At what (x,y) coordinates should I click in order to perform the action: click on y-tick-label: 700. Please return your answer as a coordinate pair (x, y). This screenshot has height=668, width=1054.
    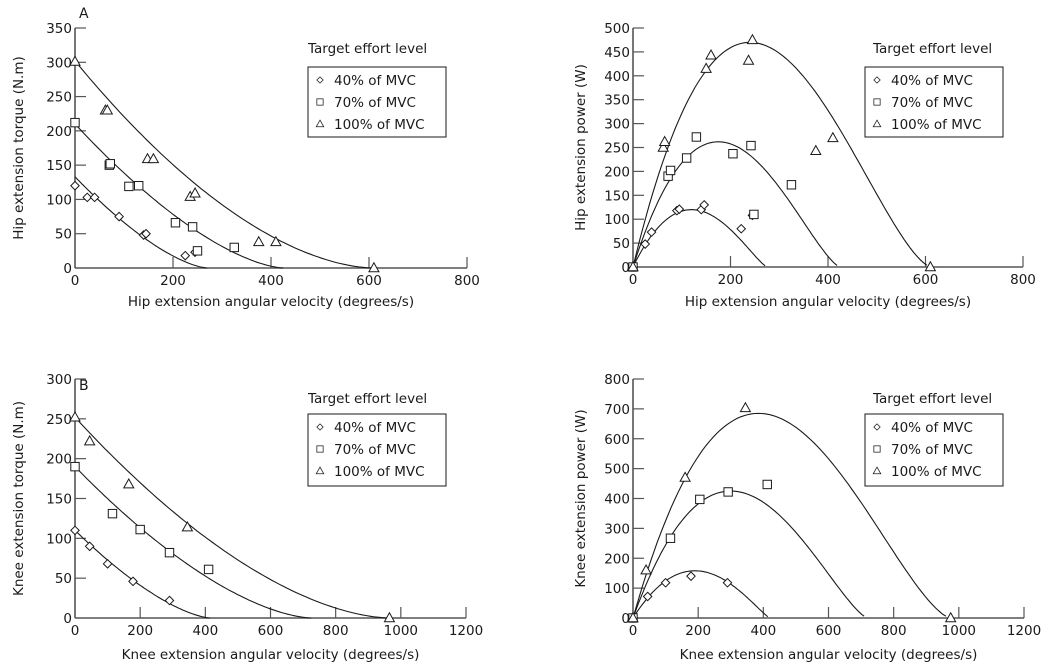
    Looking at the image, I should click on (617, 410).